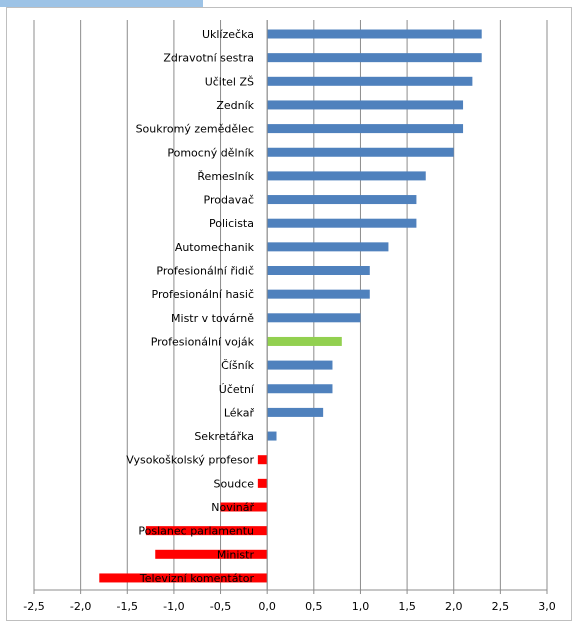 This screenshot has height=630, width=581. Describe the element at coordinates (127, 606) in the screenshot. I see `x-tick-label: -1,5` at that location.